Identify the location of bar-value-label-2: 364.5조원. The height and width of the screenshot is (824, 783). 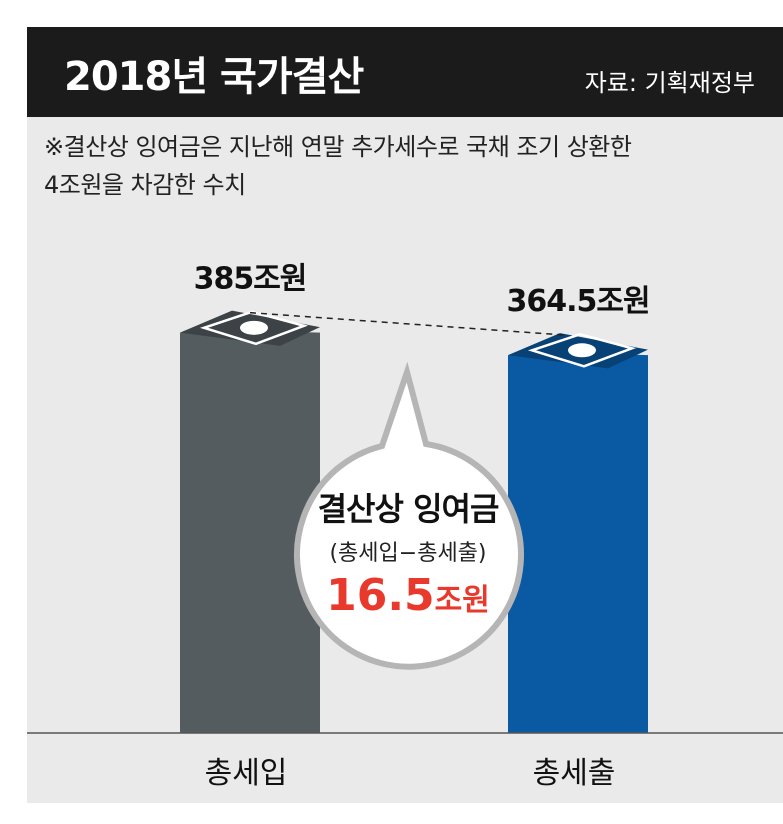
(577, 301).